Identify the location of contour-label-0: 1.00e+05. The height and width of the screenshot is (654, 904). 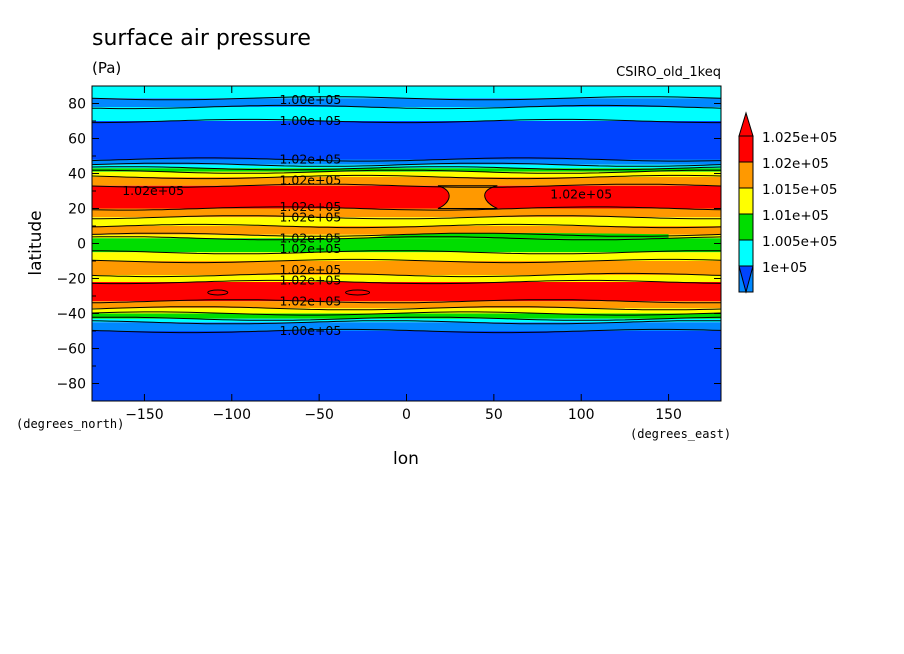
(310, 99).